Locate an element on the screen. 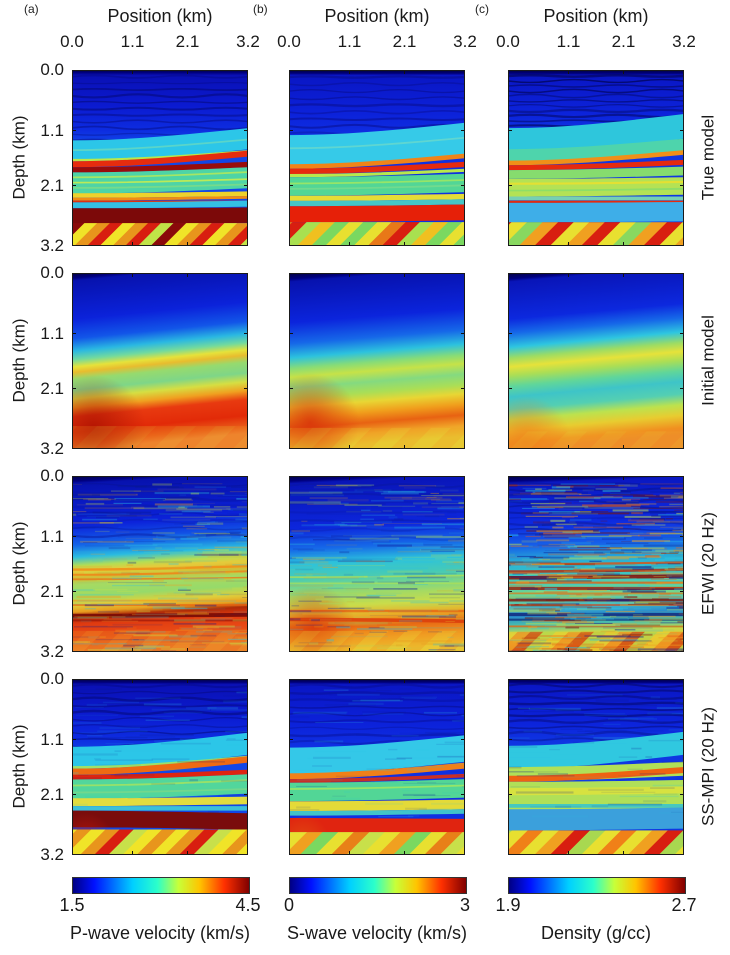 This screenshot has width=730, height=955. panel-true-model-s-wave-velocity is located at coordinates (377, 158).